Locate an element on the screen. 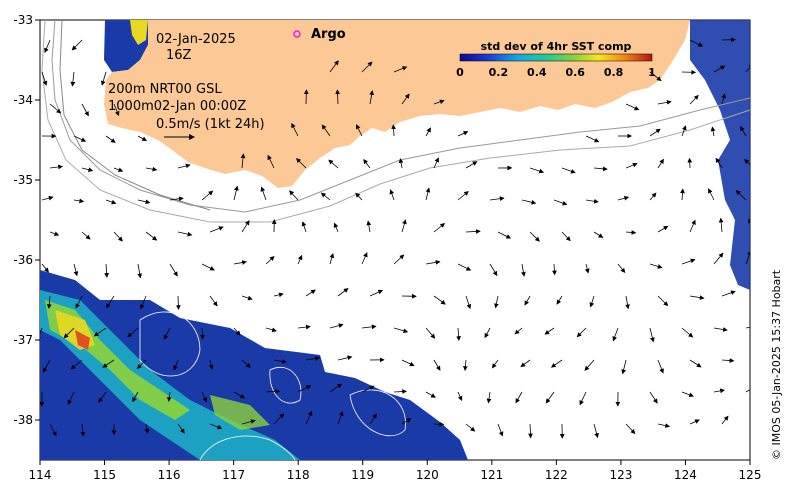 The image size is (791, 492). colorbar-ticks: 0 0.2 0.4 0.6 0.8 1 is located at coordinates (556, 72).